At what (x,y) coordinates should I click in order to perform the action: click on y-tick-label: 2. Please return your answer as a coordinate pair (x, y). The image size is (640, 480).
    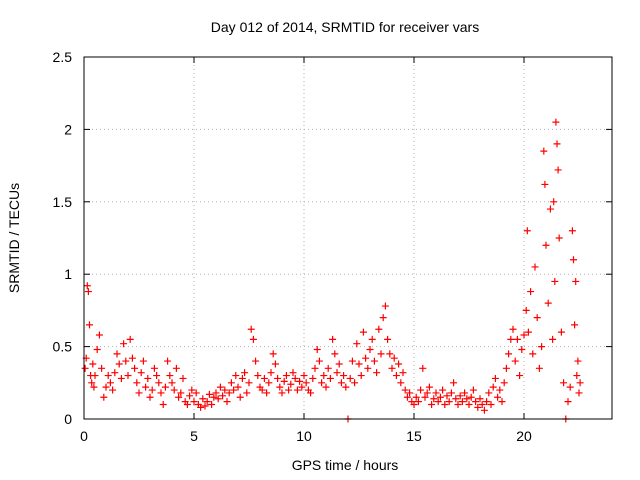
    Looking at the image, I should click on (68, 129).